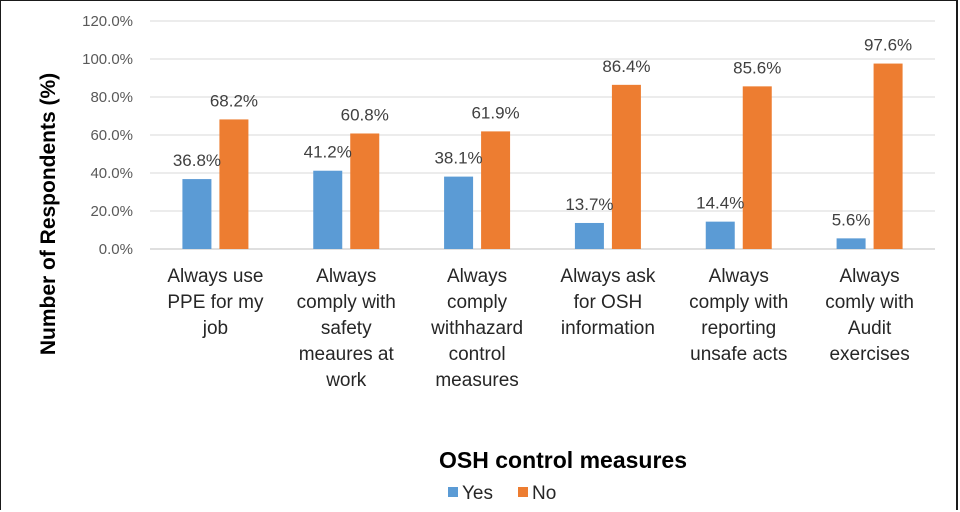  I want to click on category-label: Always comply with safety meaures at work, so click(346, 328).